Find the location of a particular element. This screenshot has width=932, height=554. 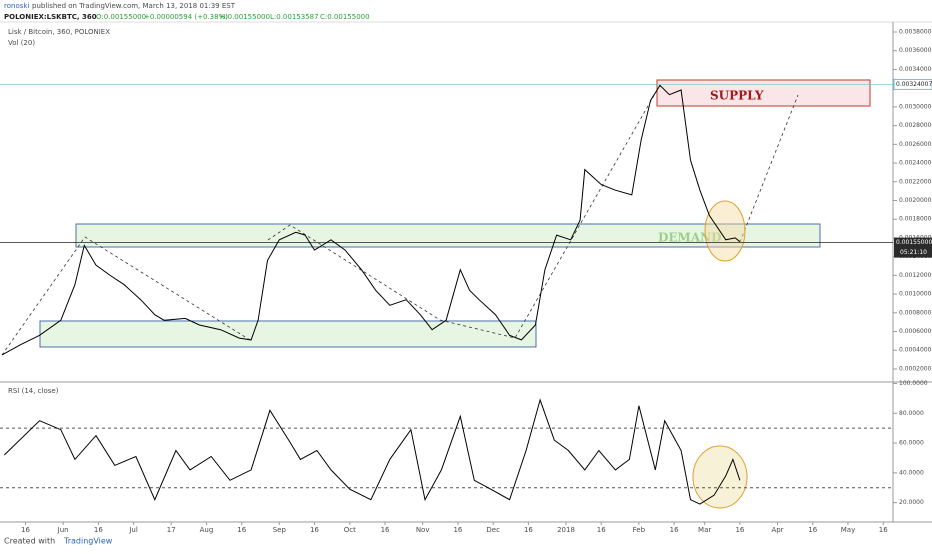

close: C:0.00155000 is located at coordinates (345, 17).